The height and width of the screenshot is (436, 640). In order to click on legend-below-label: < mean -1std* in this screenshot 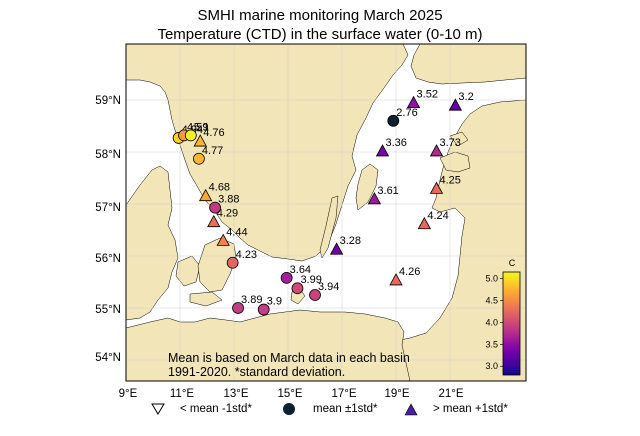, I will do `click(216, 409)`.